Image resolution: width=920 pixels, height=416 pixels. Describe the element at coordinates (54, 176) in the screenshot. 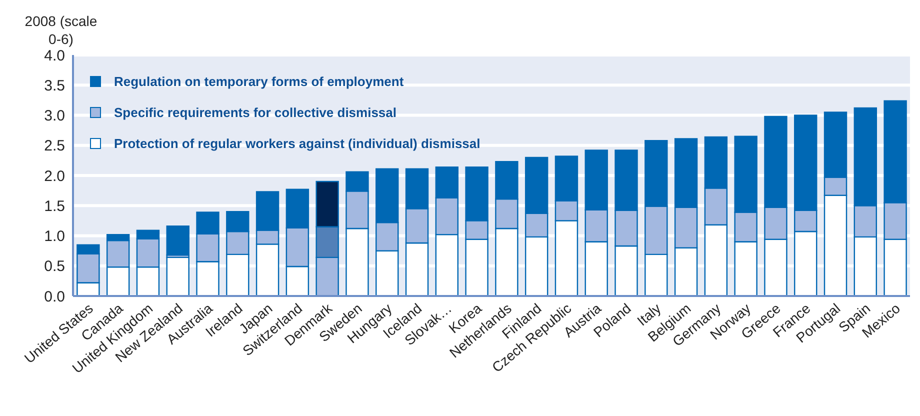

I see `y-tick-label: 2.0` at that location.